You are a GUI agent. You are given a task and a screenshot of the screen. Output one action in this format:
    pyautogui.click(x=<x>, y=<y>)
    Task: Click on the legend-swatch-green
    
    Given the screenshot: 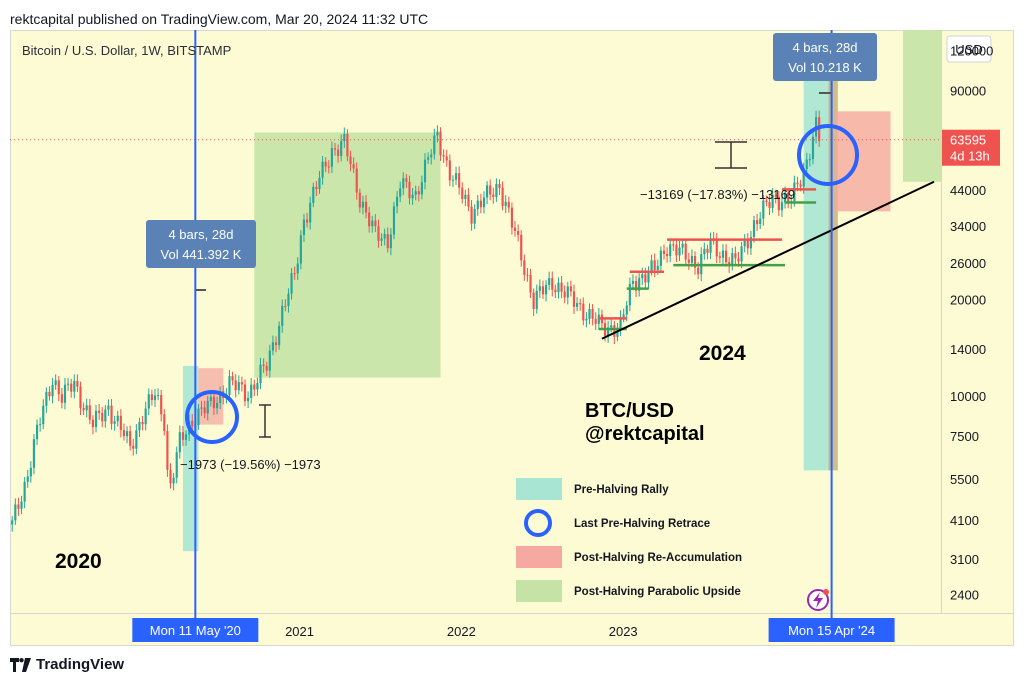 What is the action you would take?
    pyautogui.click(x=539, y=591)
    